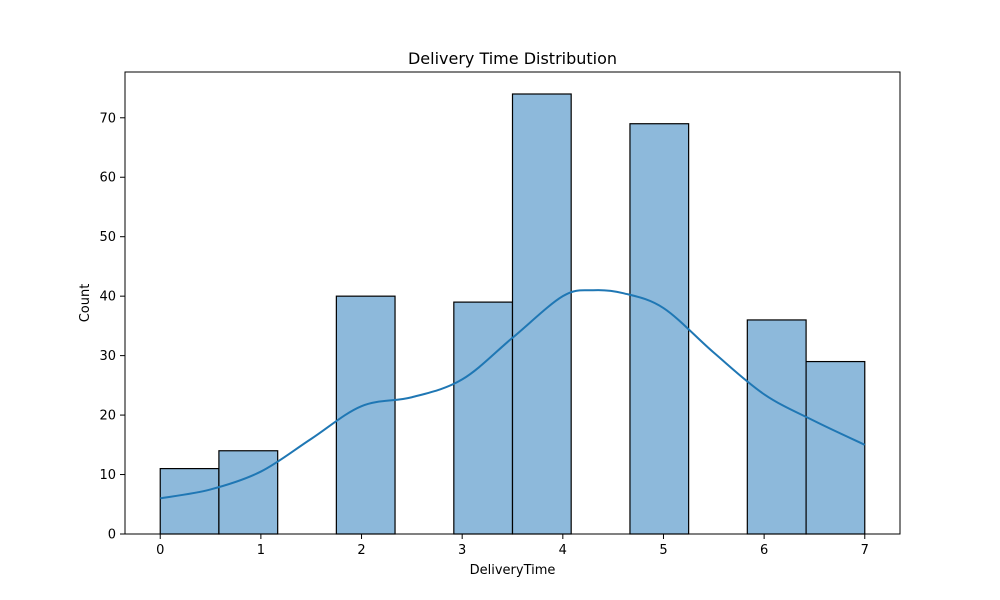 The height and width of the screenshot is (600, 1000). I want to click on y-axis-ticks: 0 10 20 30 40 50 60 70, so click(112, 327).